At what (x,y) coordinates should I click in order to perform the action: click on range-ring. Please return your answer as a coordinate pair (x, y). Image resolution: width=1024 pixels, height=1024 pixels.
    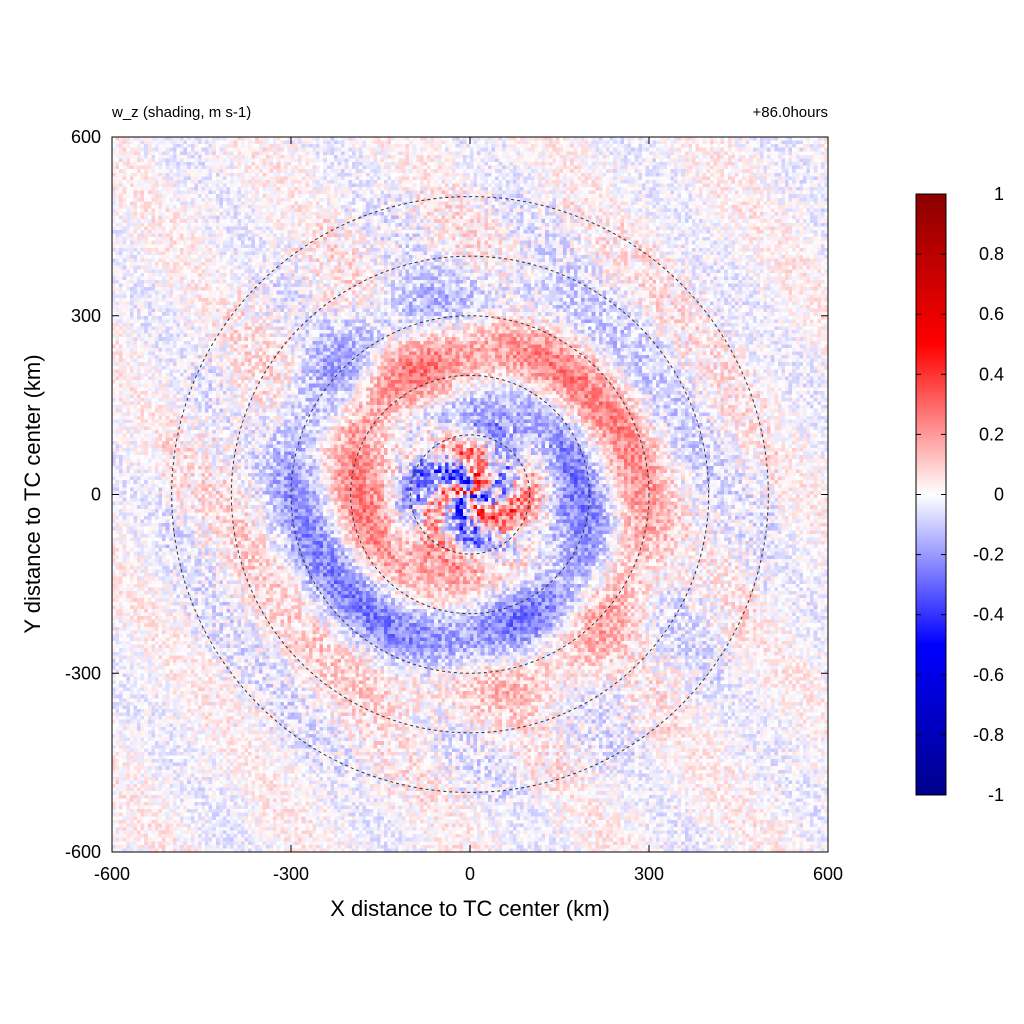
    Looking at the image, I should click on (470, 494).